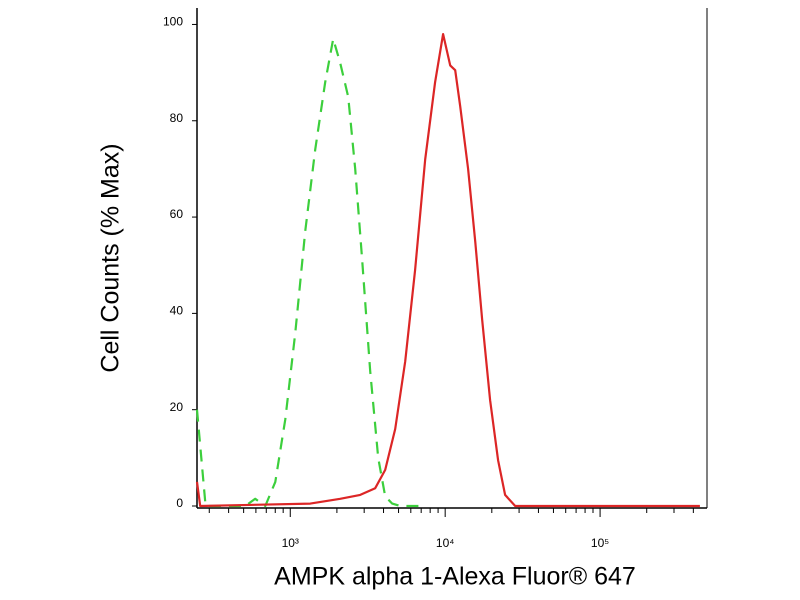 The height and width of the screenshot is (600, 800). Describe the element at coordinates (600, 543) in the screenshot. I see `x-tick-label: 10⁵` at that location.